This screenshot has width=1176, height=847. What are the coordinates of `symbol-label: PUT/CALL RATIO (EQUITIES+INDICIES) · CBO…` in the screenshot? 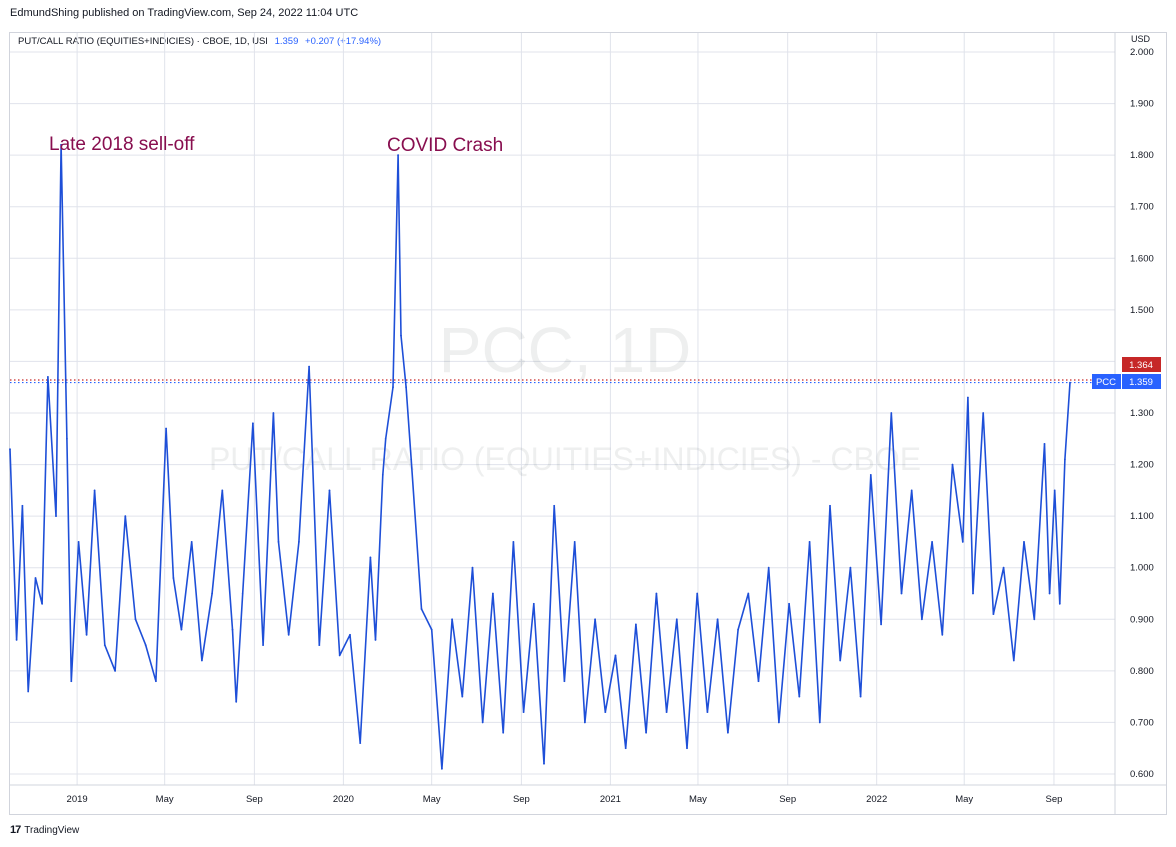 It's located at (143, 41).